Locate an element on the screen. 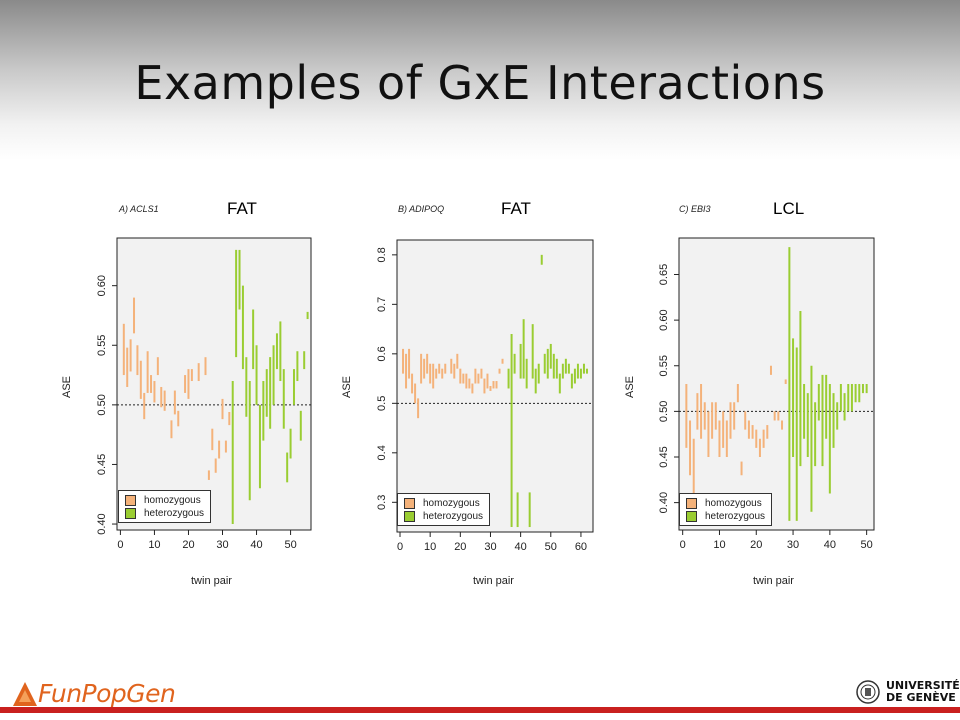 The width and height of the screenshot is (960, 720). seal-icon is located at coordinates (868, 692).